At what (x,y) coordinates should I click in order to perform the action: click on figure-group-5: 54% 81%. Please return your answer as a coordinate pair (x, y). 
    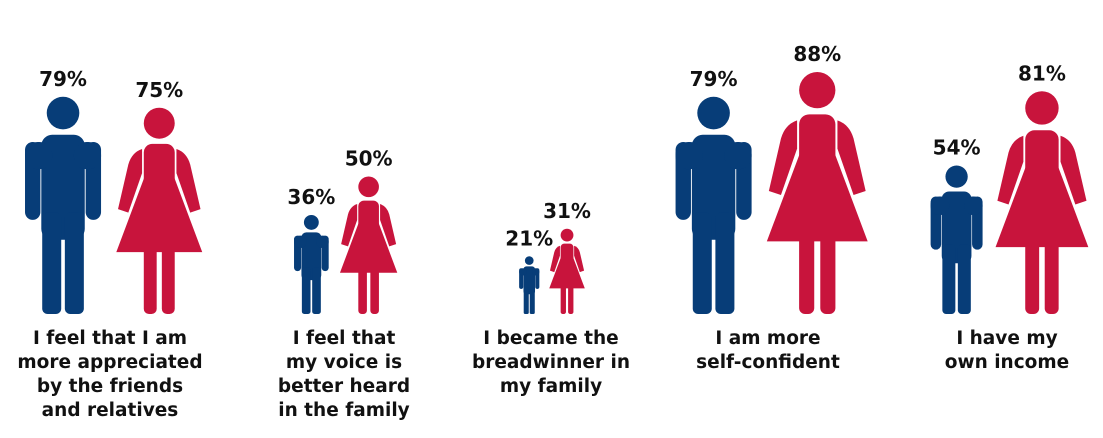
    Looking at the image, I should click on (1009, 188).